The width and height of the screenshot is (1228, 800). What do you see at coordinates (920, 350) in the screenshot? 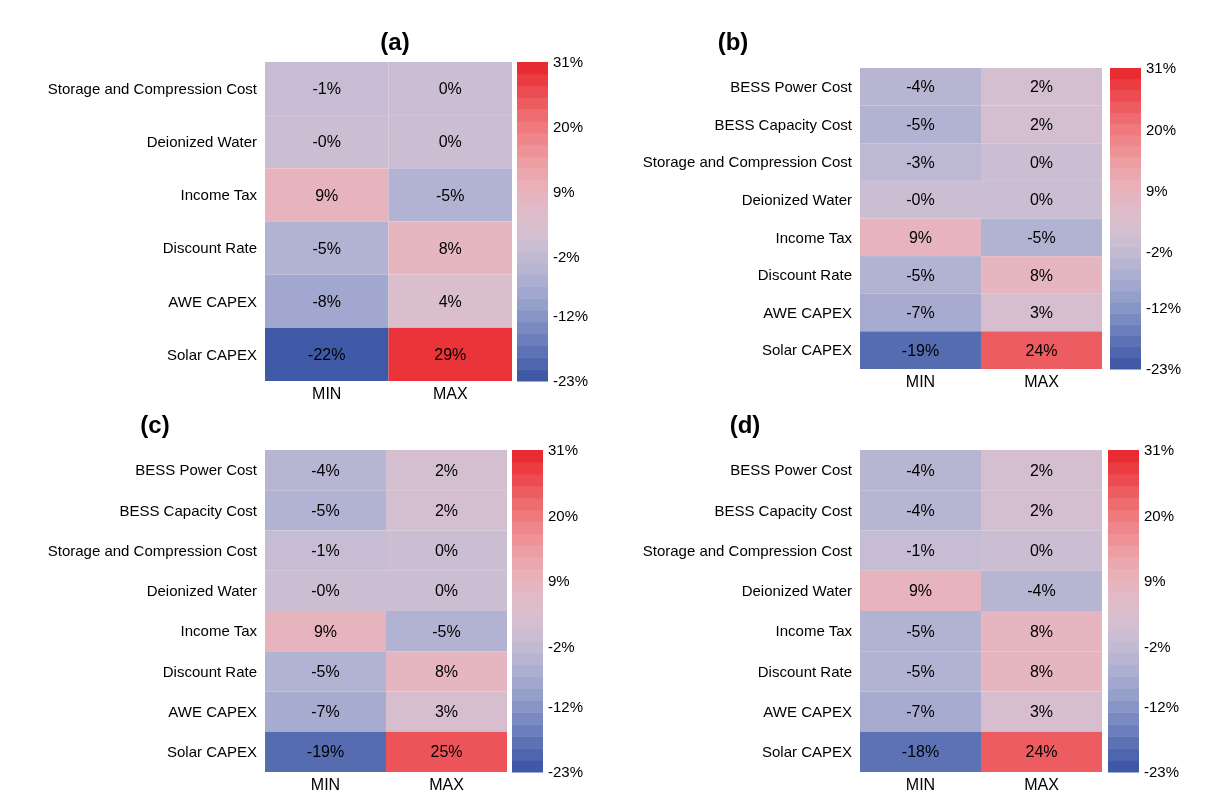
I see `data-label: -19%` at bounding box center [920, 350].